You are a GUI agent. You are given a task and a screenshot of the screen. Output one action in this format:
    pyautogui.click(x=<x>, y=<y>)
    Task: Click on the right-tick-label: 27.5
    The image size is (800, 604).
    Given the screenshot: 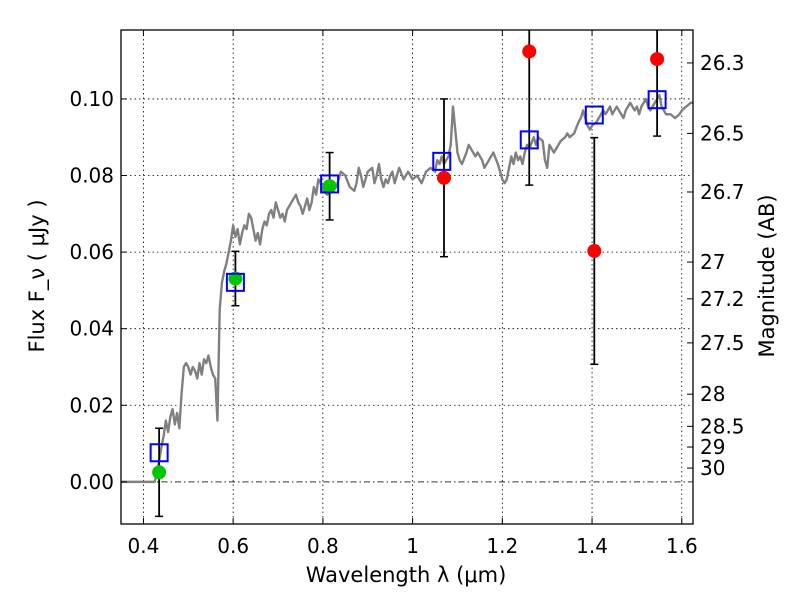 What is the action you would take?
    pyautogui.click(x=722, y=343)
    